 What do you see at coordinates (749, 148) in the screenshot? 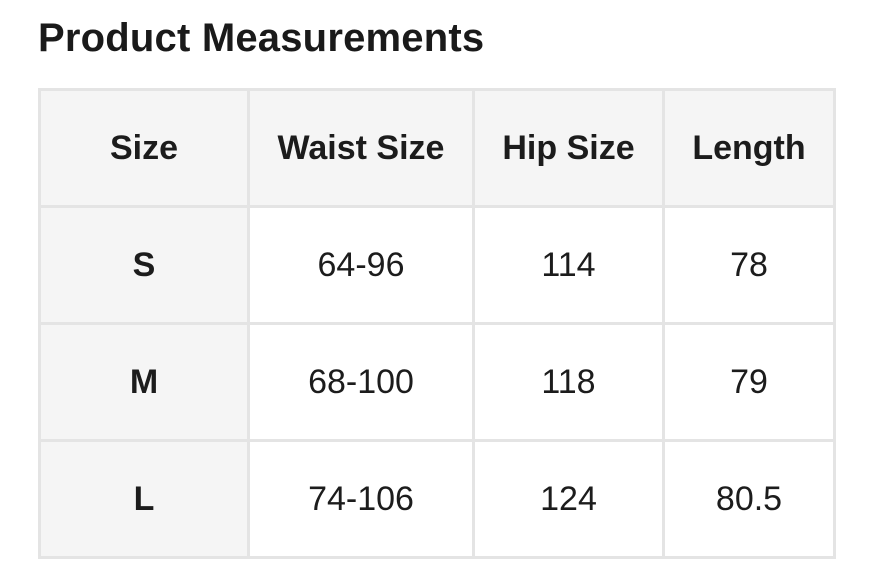
I see `column-header-length: Length` at bounding box center [749, 148].